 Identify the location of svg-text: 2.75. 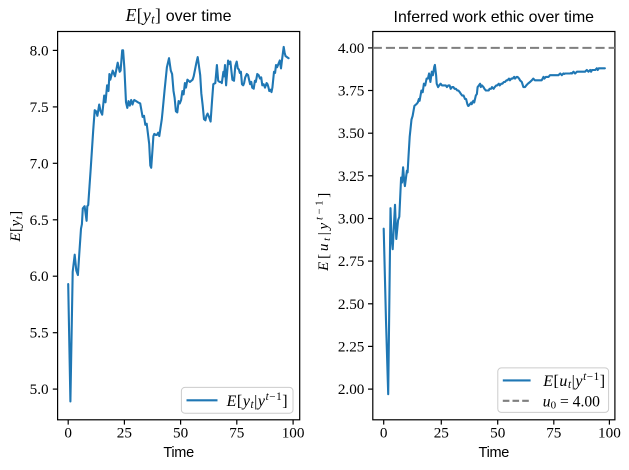
(351, 261).